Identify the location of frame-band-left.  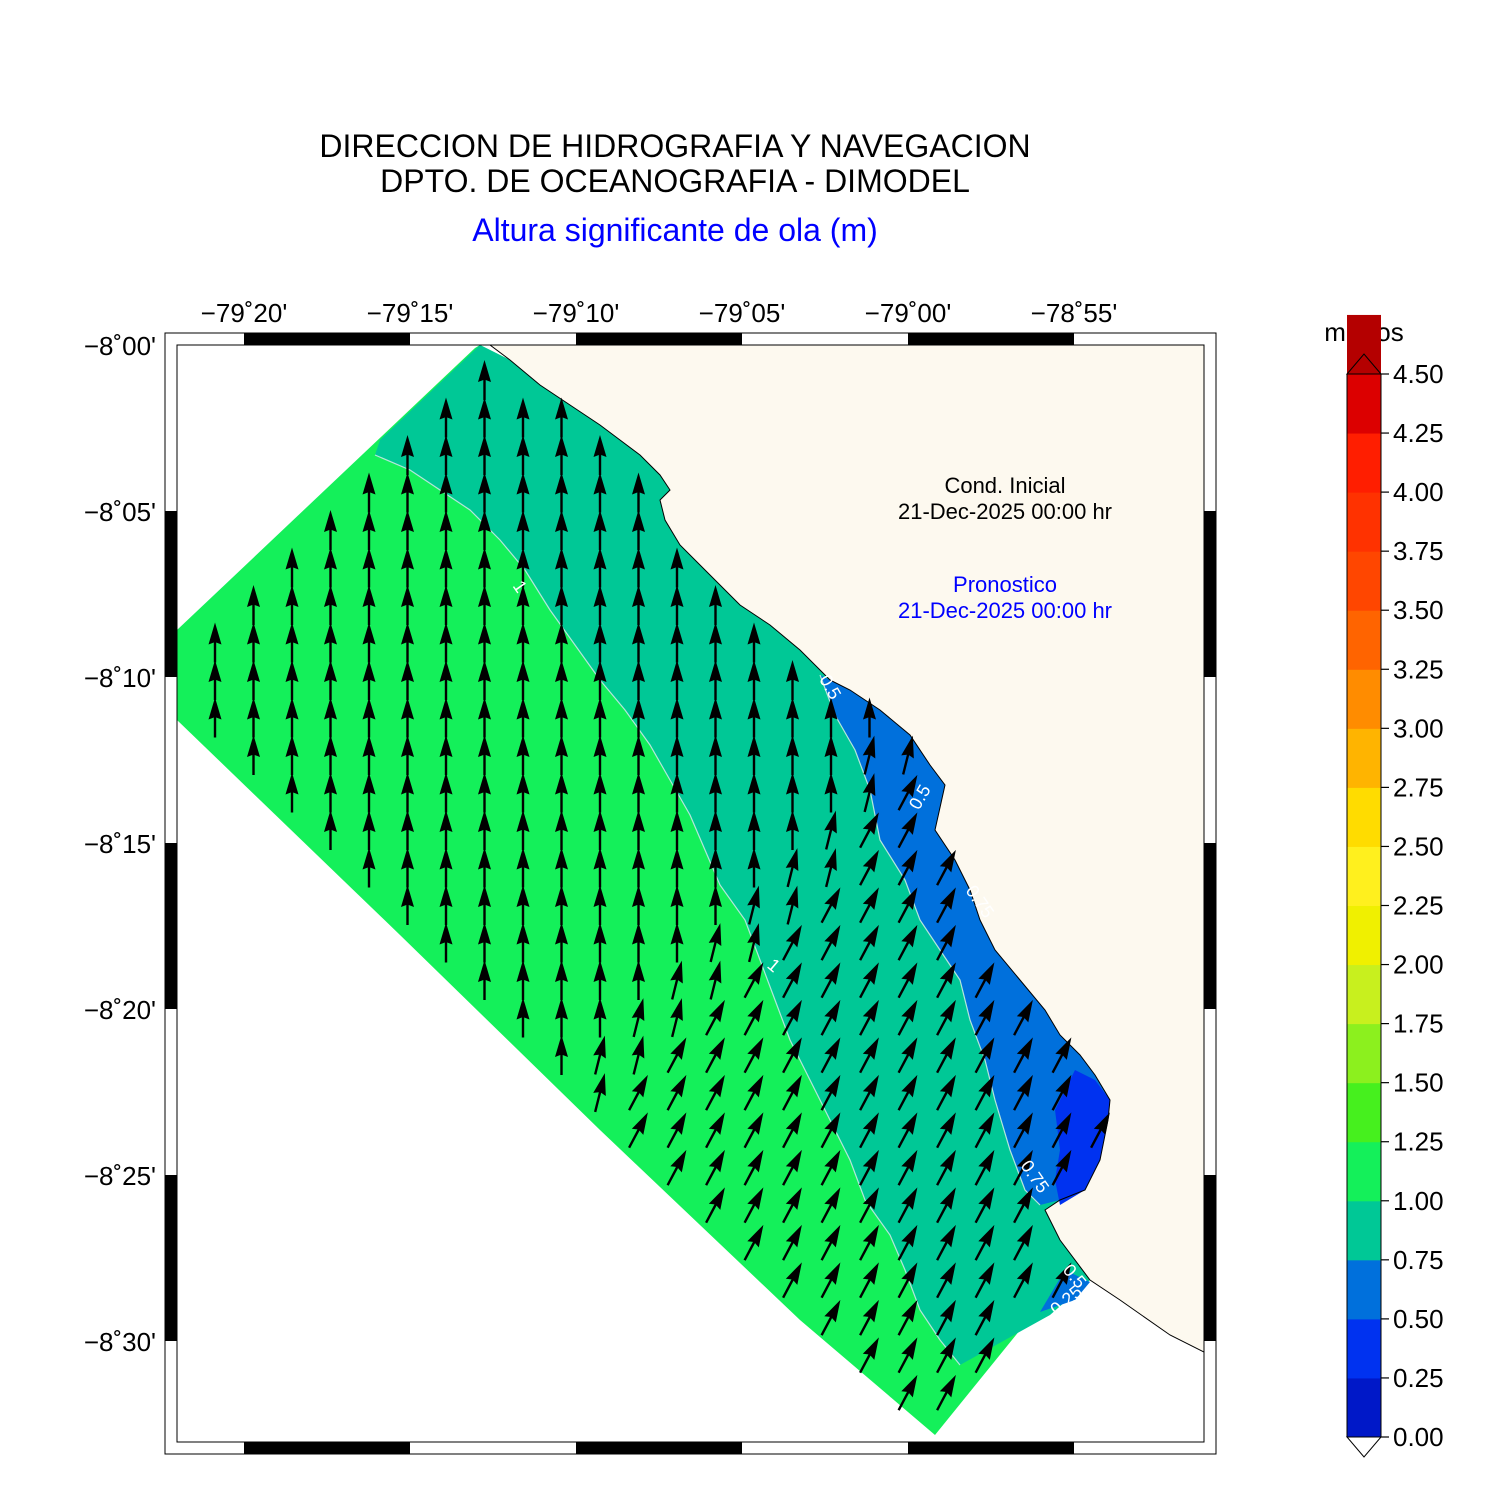
(171, 1258).